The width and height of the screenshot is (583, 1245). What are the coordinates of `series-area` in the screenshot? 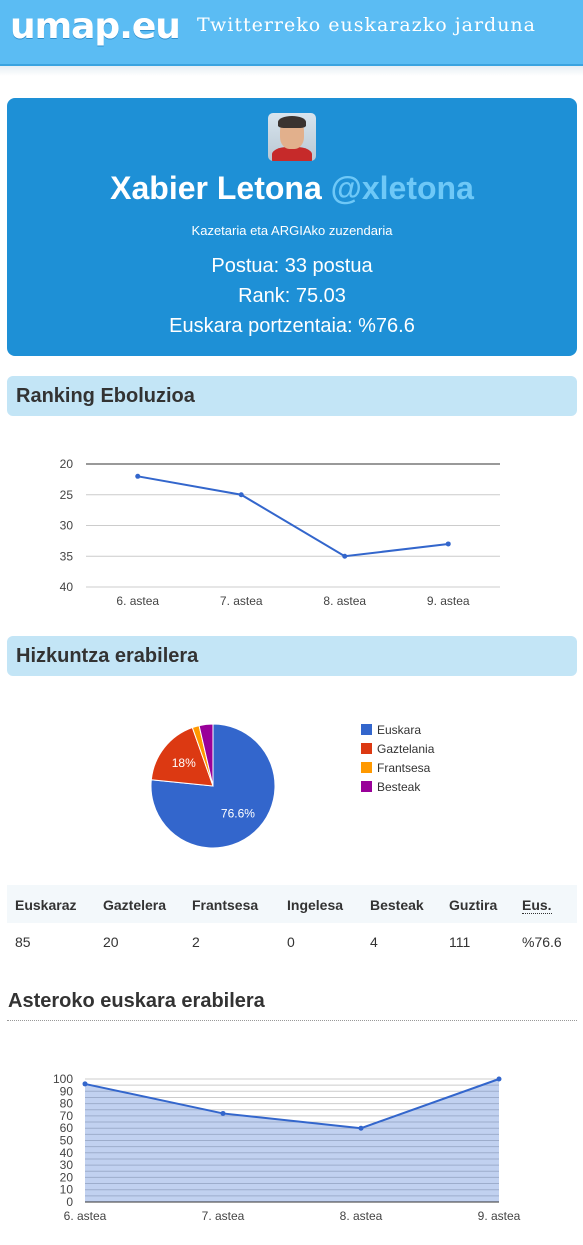 It's located at (292, 1140).